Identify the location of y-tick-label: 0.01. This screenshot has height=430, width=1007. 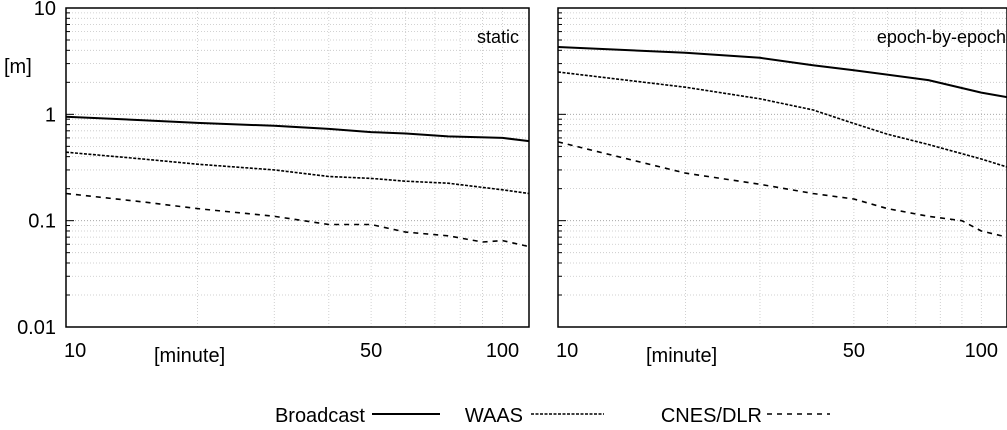
(36, 328).